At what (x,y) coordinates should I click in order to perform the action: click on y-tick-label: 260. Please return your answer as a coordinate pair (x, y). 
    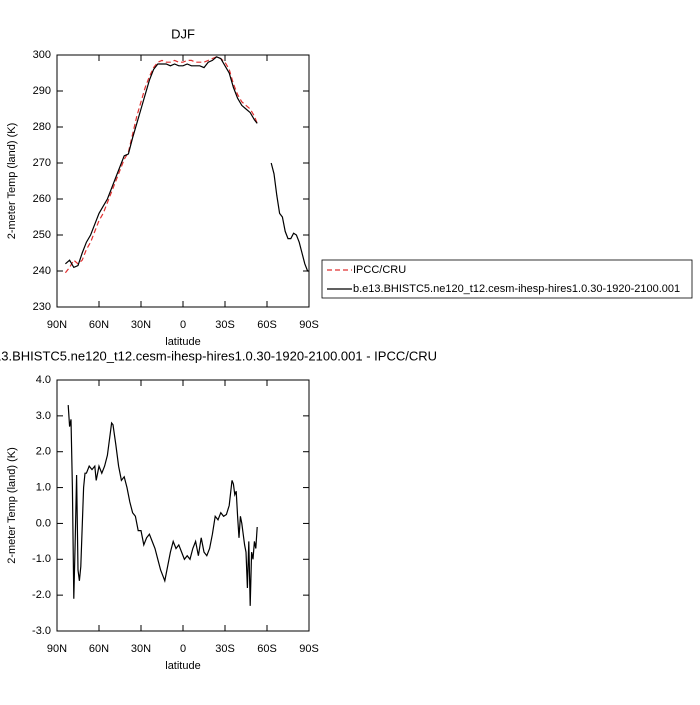
    Looking at the image, I should click on (42, 199).